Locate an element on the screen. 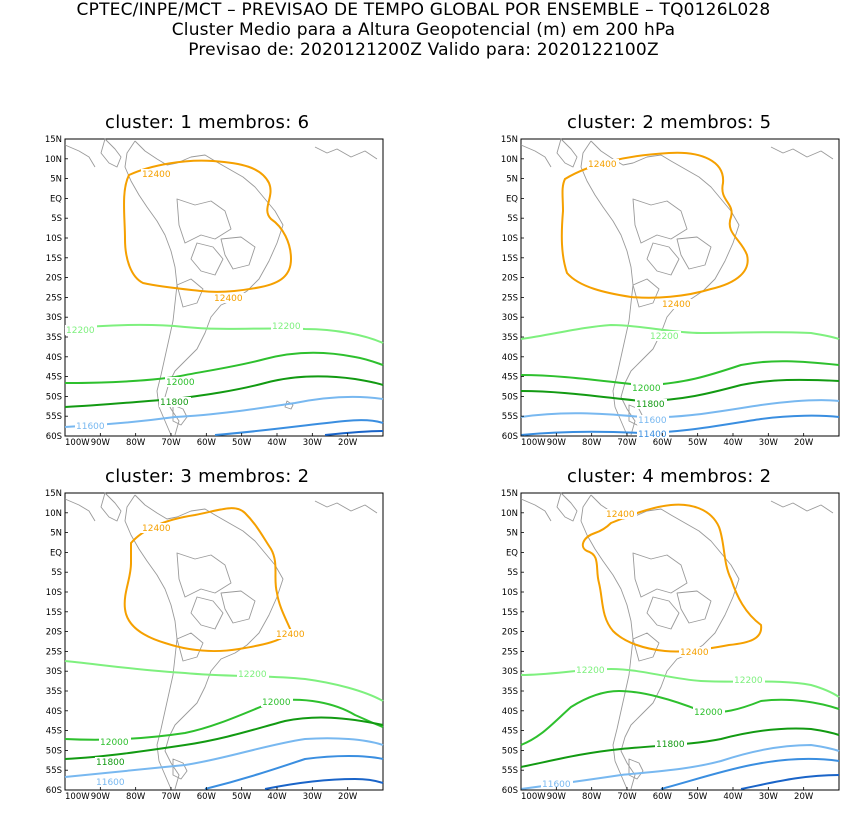  panel-title: cluster: 1 membros: 6 is located at coordinates (207, 122).